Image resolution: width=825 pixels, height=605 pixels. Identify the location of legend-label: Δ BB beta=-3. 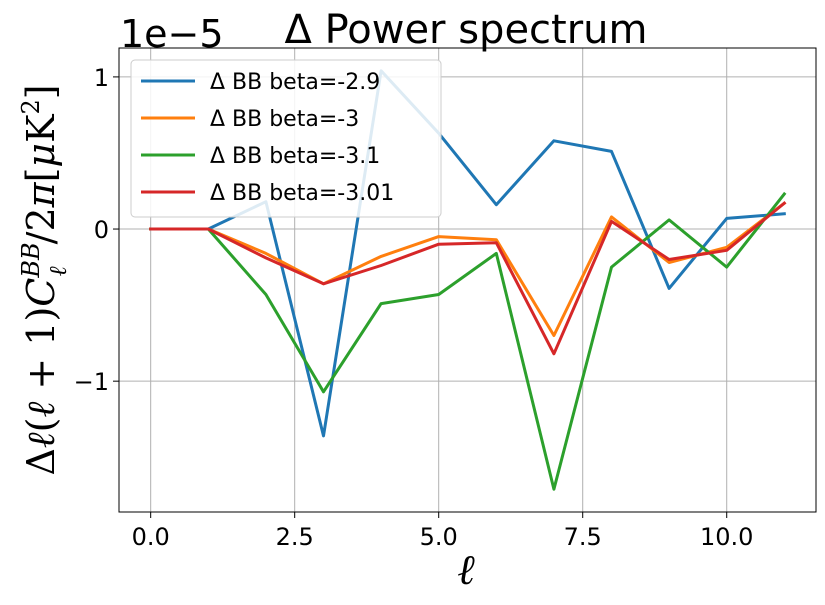
(284, 119).